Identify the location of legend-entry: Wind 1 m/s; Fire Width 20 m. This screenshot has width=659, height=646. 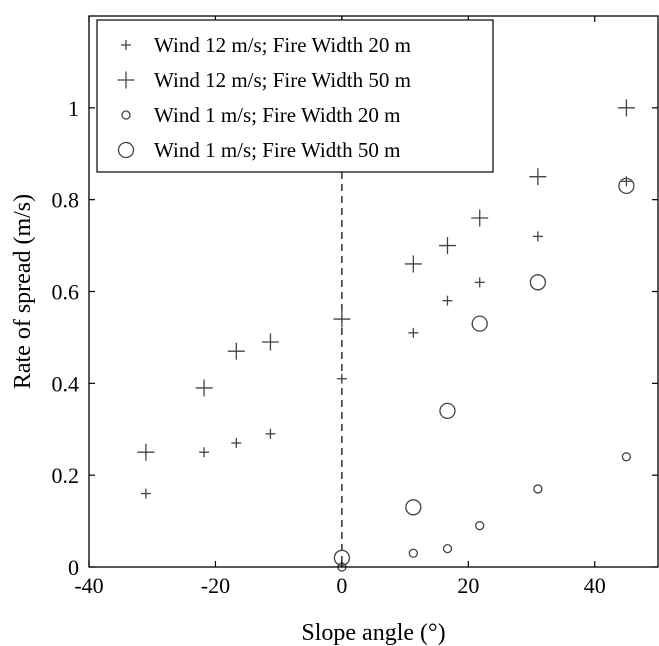
(260, 115).